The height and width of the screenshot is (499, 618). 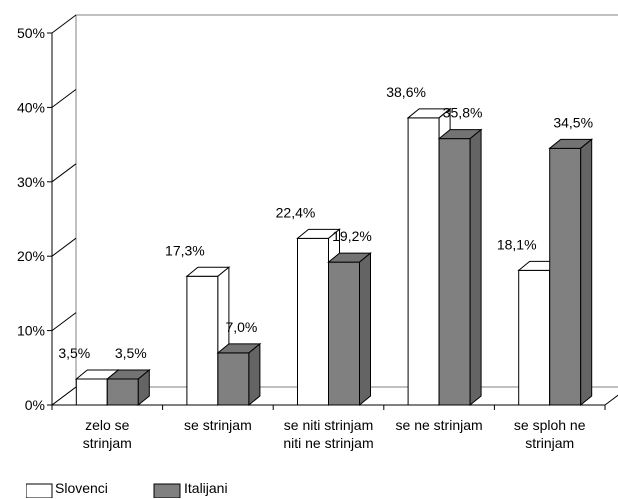 I want to click on data-label-slovenci: 22,4%, so click(x=296, y=212).